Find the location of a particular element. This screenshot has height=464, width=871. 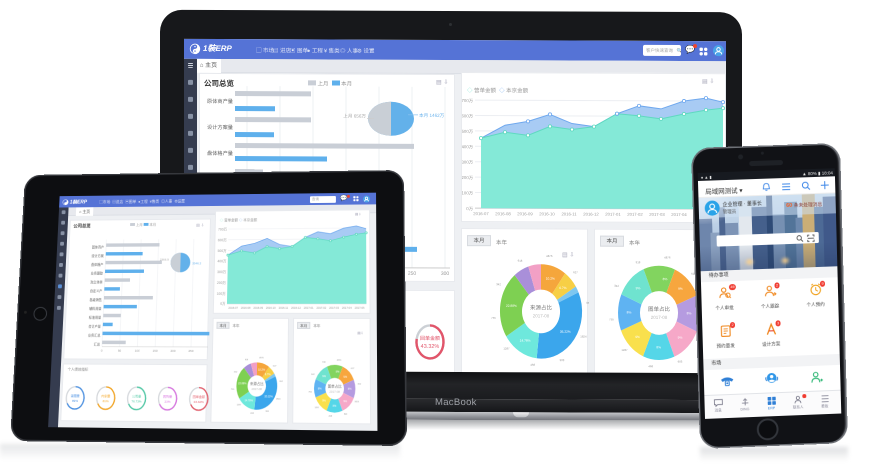

svg-text: 81% is located at coordinates (106, 401).